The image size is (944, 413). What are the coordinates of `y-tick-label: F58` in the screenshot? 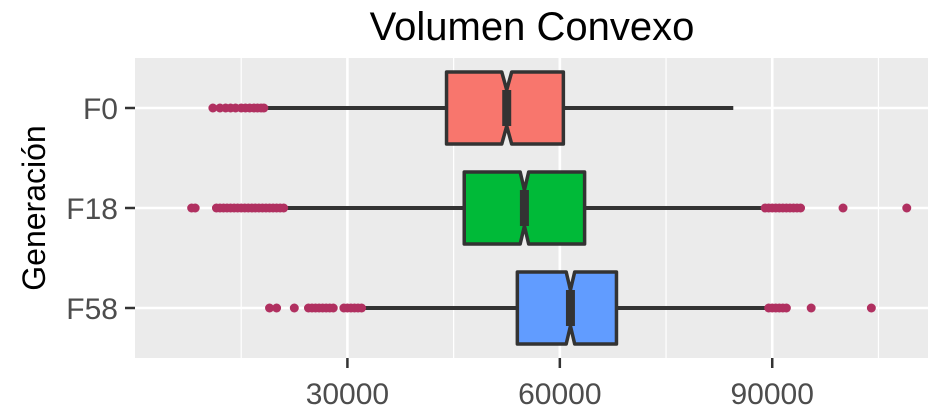 It's located at (92, 309).